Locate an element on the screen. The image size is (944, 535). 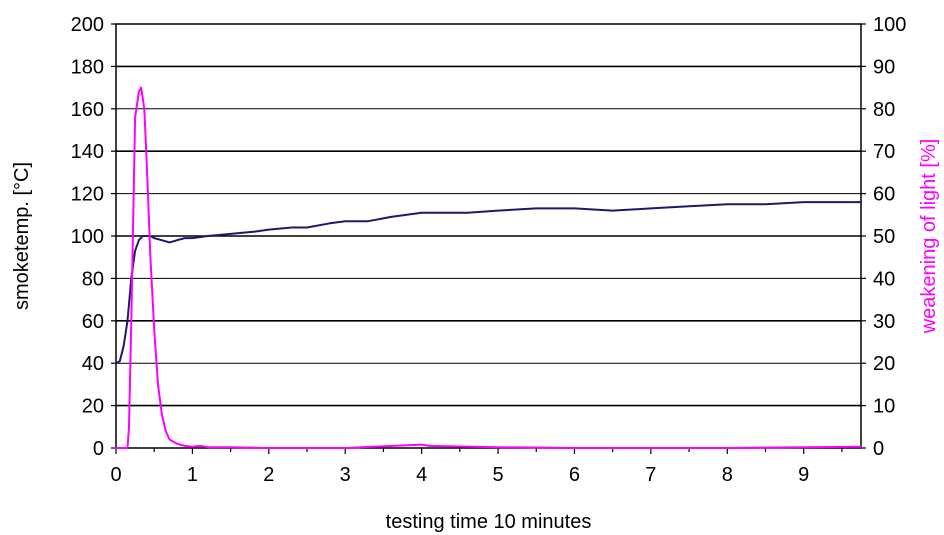
y2-tick-label: 10 is located at coordinates (884, 407).